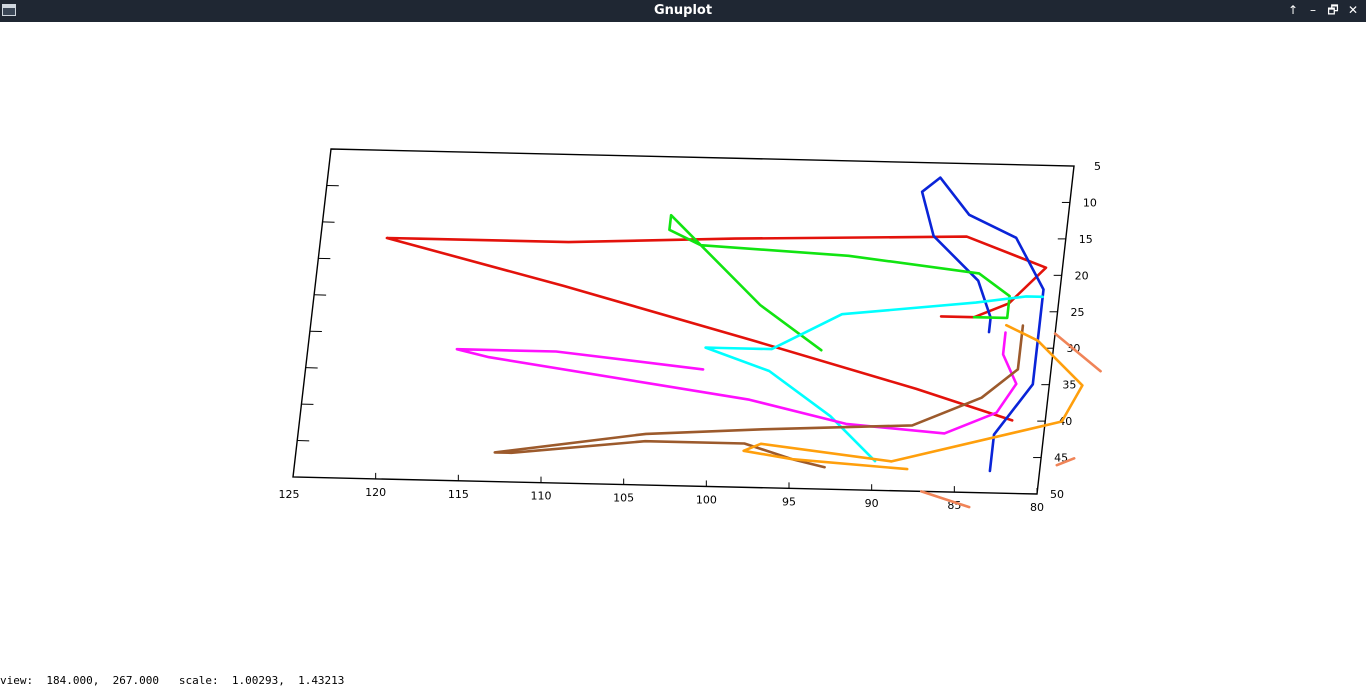 The image size is (1366, 688). Describe the element at coordinates (1323, 10) in the screenshot. I see `window-controls: ↑ – 🗗 ✕` at that location.